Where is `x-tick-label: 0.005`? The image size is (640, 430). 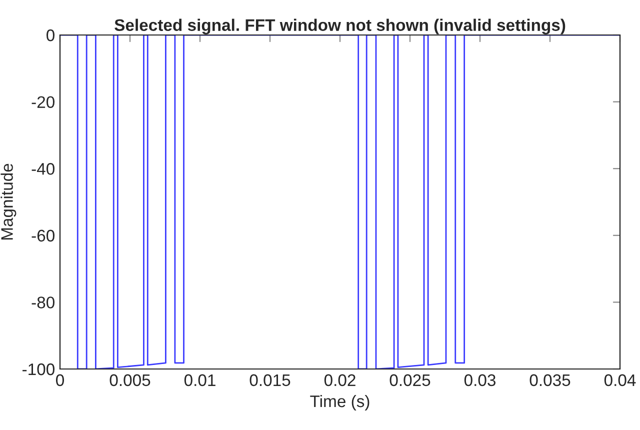
x-tick-label: 0.005 is located at coordinates (130, 380).